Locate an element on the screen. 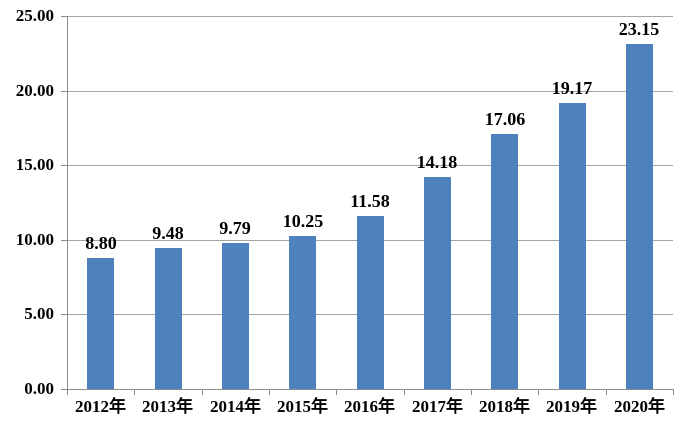  x-axis-category-label: 2012年 is located at coordinates (100, 406).